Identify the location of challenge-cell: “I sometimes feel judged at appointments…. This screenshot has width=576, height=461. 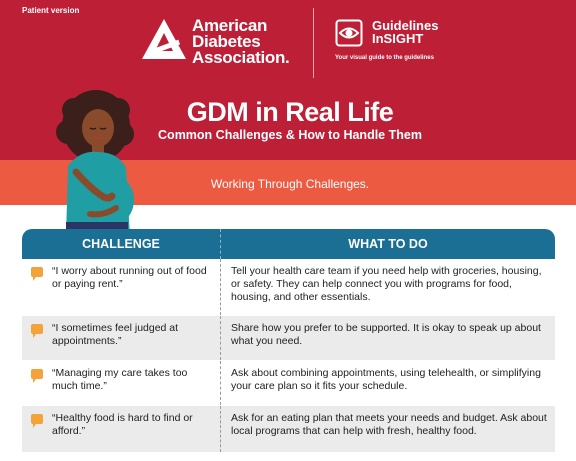
(121, 338).